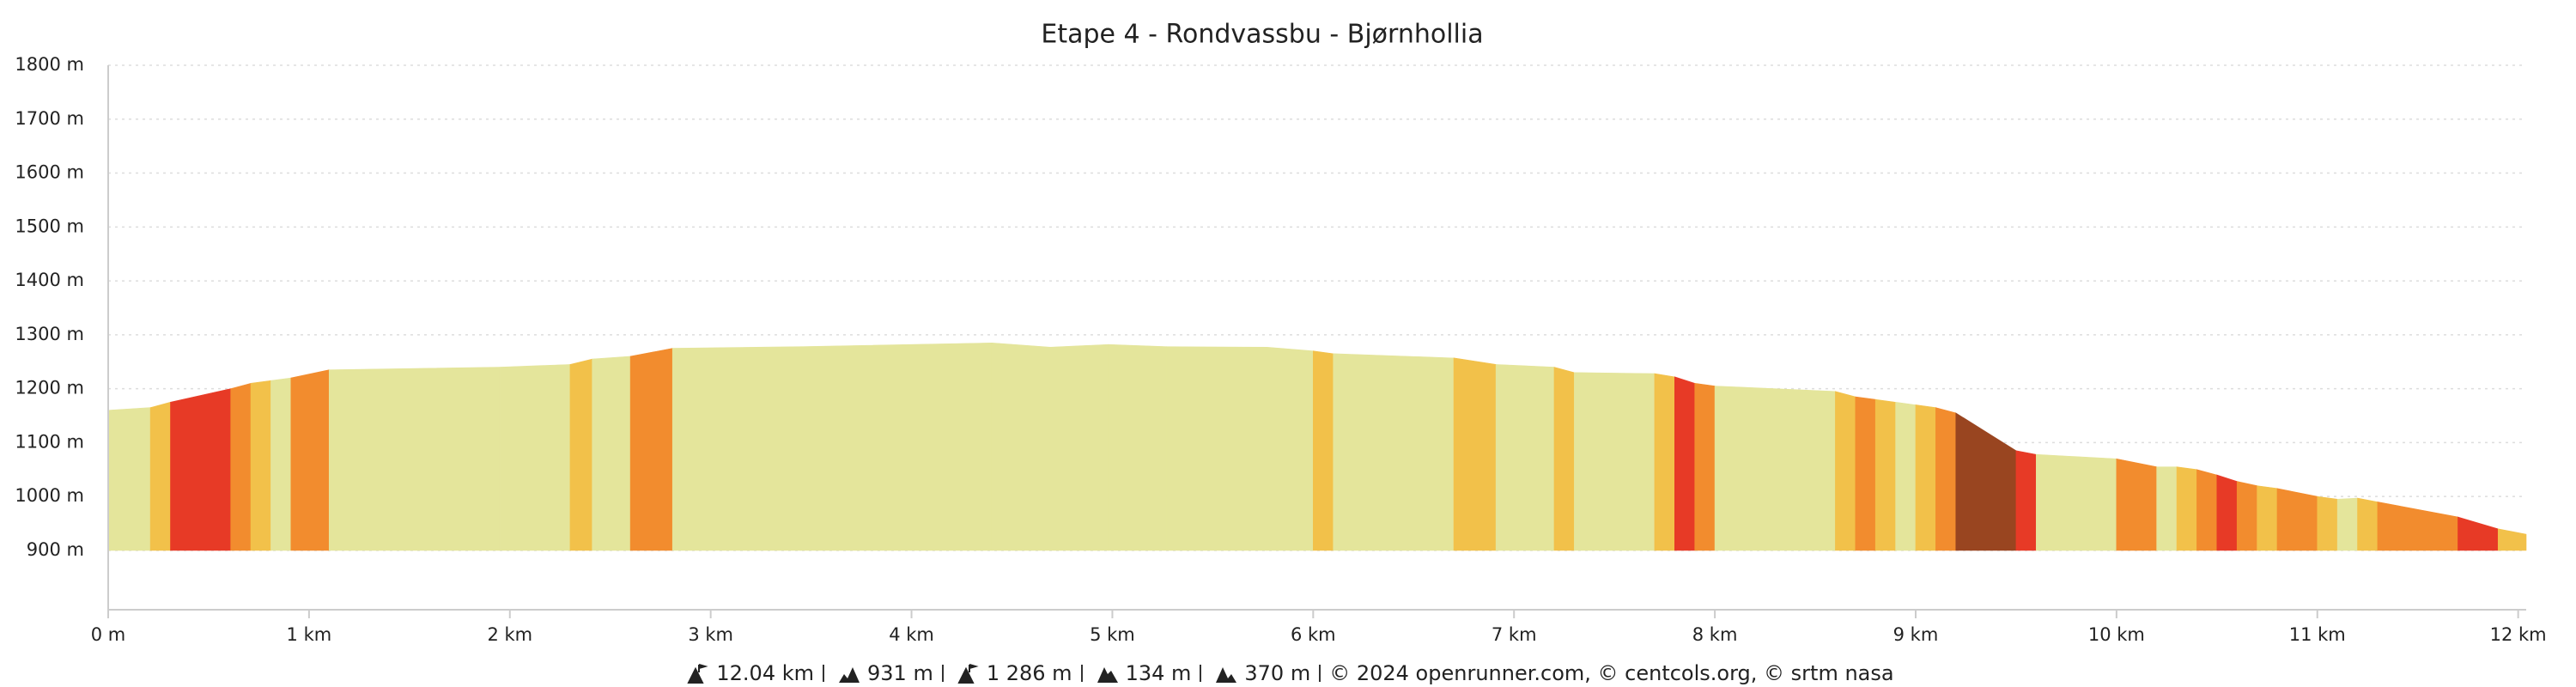 The image size is (2576, 687). What do you see at coordinates (49, 441) in the screenshot?
I see `y-tick-label: 1100 m` at bounding box center [49, 441].